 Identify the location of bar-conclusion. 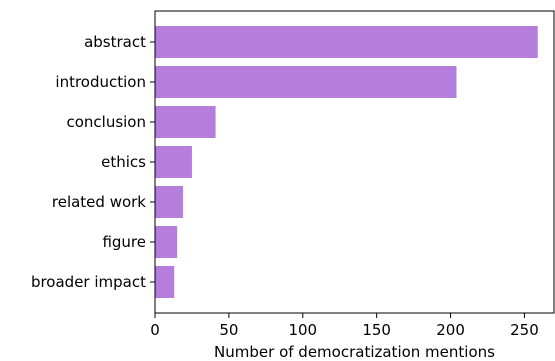
(185, 122).